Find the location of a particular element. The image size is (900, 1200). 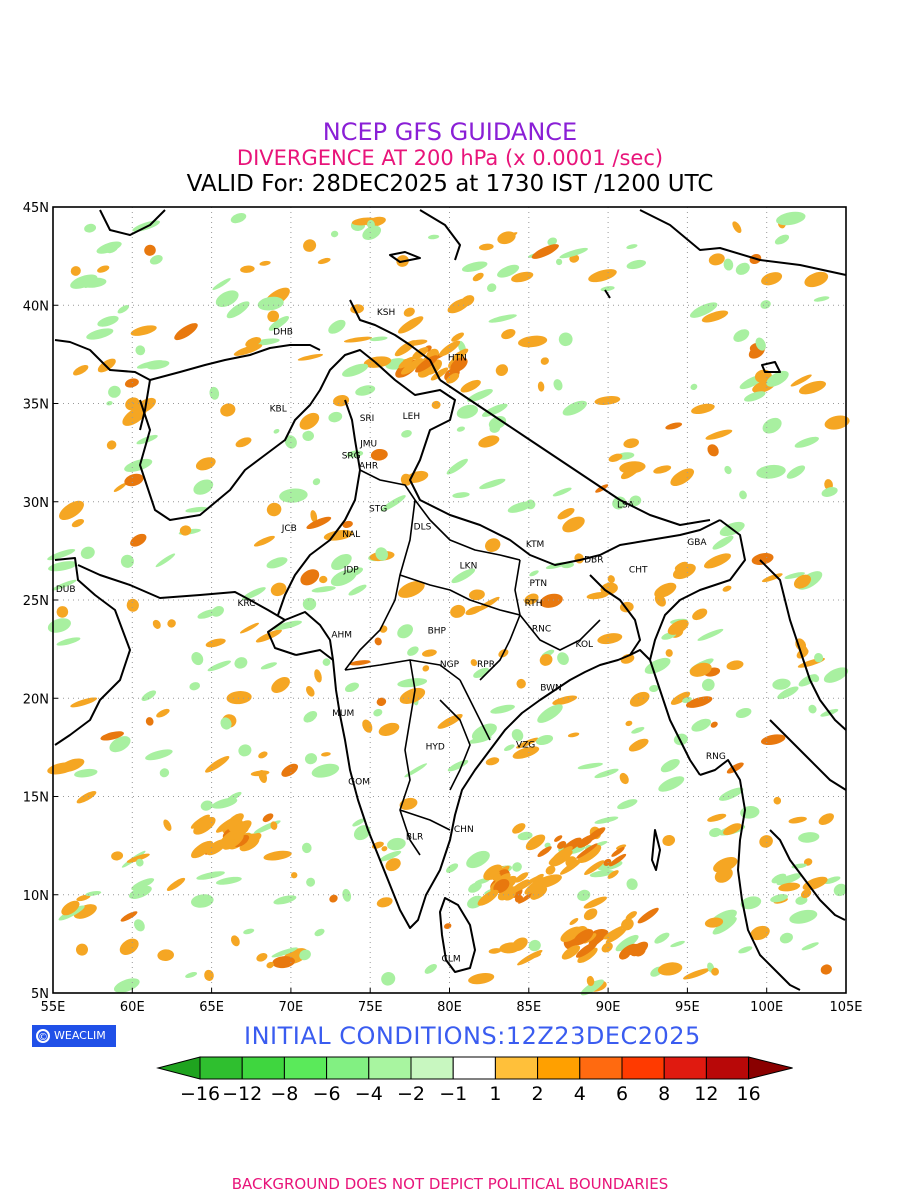

station-label: SRI is located at coordinates (367, 419).